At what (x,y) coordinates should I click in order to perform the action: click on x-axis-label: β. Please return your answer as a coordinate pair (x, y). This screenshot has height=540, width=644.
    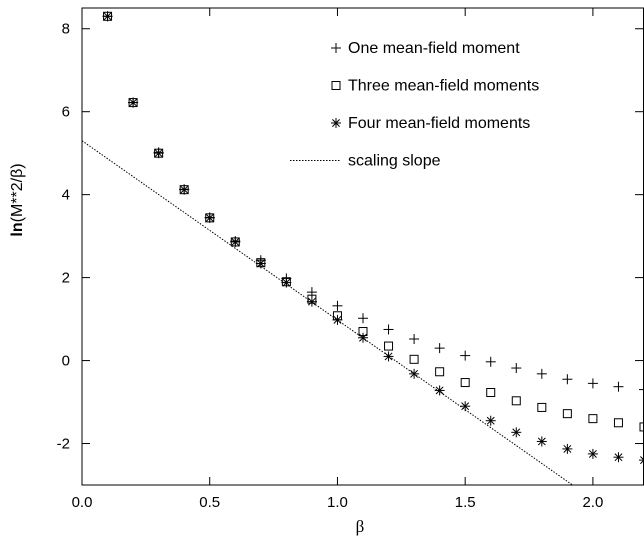
    Looking at the image, I should click on (360, 526).